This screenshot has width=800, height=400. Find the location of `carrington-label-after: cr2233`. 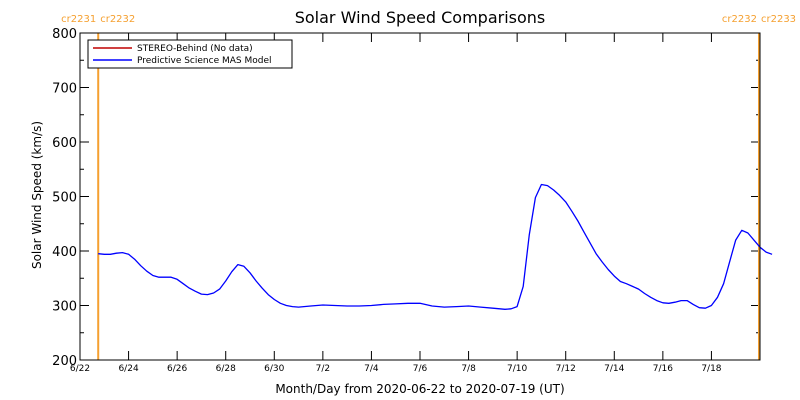

carrington-label-after: cr2233 is located at coordinates (778, 19).